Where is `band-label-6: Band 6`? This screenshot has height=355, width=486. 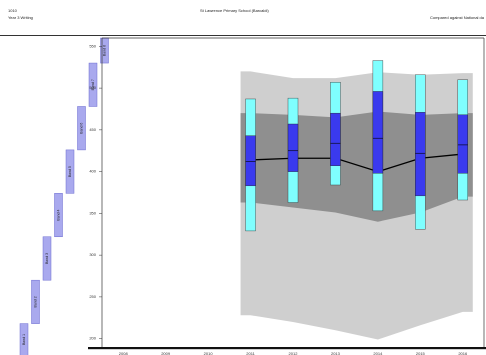 band-label-6: Band 6 is located at coordinates (81, 128).